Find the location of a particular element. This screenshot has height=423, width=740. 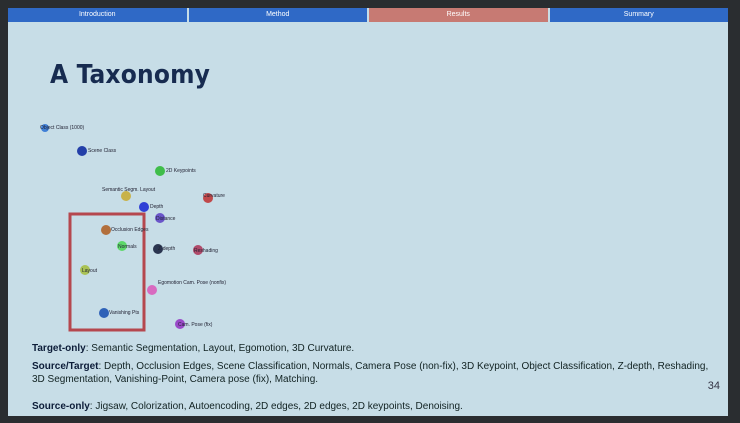

point-semantic-layout: Semantic Segm. Layout is located at coordinates (129, 194).